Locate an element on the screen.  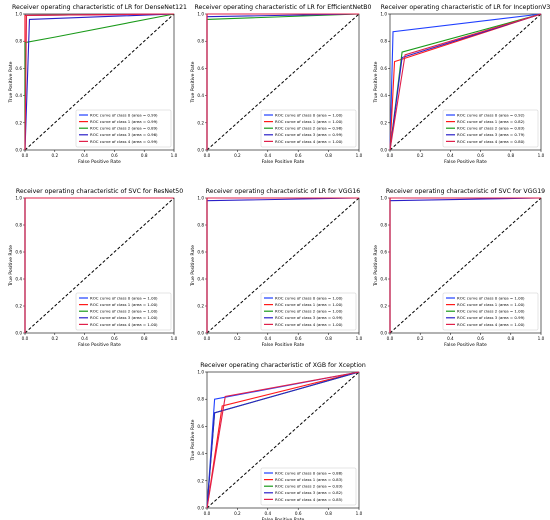
legend-entry: ROC curve of class 4 (area = 1.00) is located at coordinates (309, 324).